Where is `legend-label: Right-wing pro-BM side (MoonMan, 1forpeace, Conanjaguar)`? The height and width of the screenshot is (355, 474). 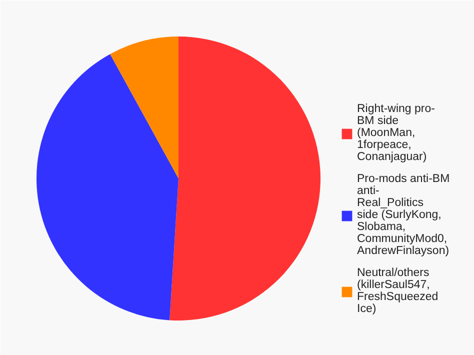 legend-label: Right-wing pro-BM side (MoonMan, 1forpeace, Conanjaguar) is located at coordinates (396, 133).